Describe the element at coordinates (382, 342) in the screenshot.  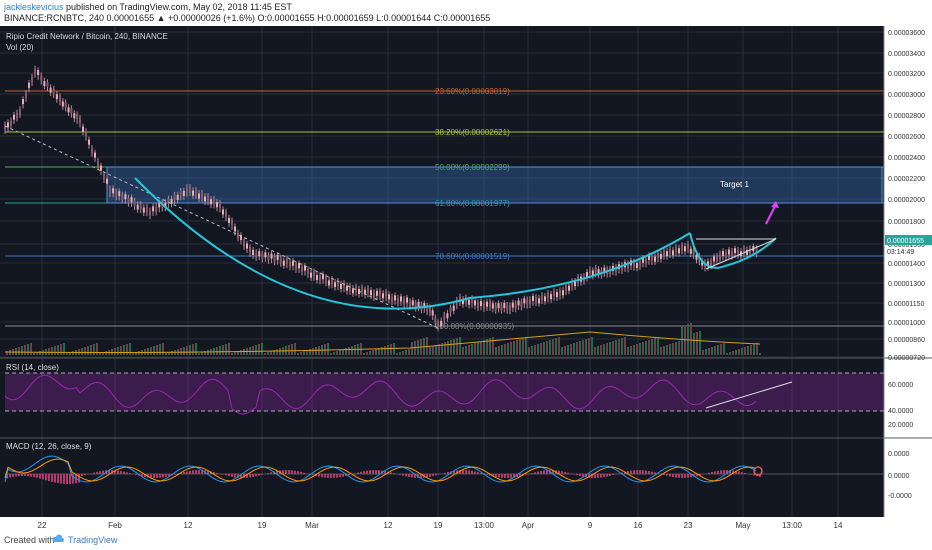
I see `volume-ma` at that location.